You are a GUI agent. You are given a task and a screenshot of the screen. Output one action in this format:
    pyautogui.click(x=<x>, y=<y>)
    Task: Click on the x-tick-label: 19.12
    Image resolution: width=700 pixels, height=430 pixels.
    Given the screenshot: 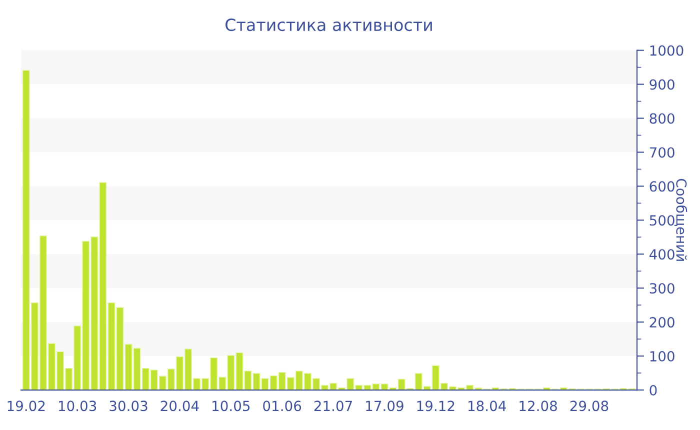 What is the action you would take?
    pyautogui.click(x=435, y=406)
    